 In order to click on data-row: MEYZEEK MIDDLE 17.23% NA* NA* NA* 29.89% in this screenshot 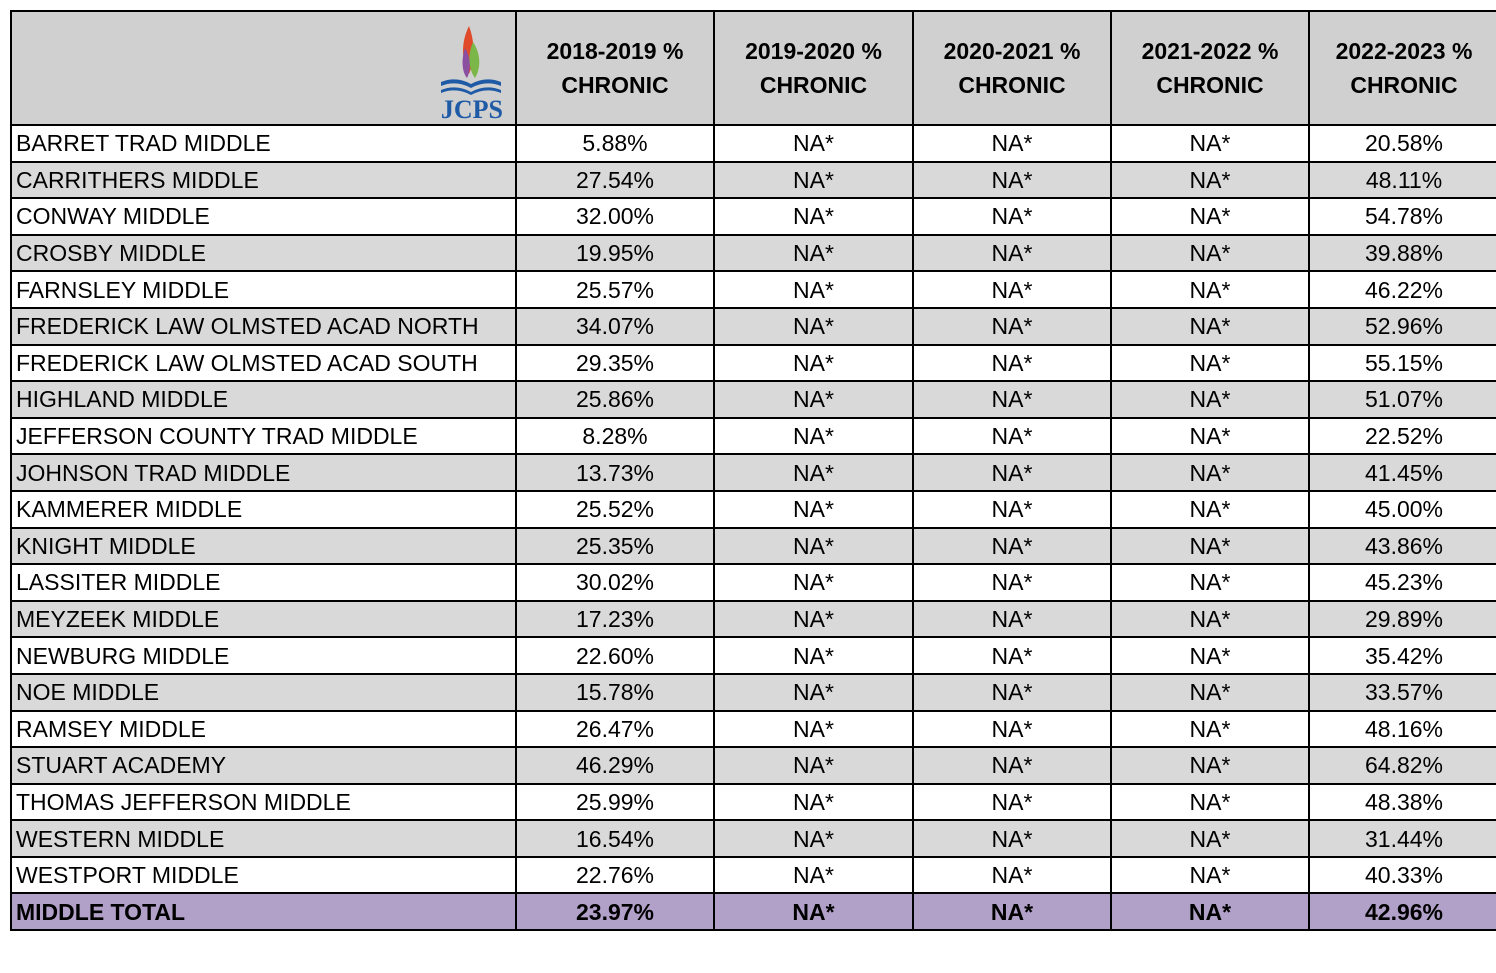, I will do `click(753, 619)`.